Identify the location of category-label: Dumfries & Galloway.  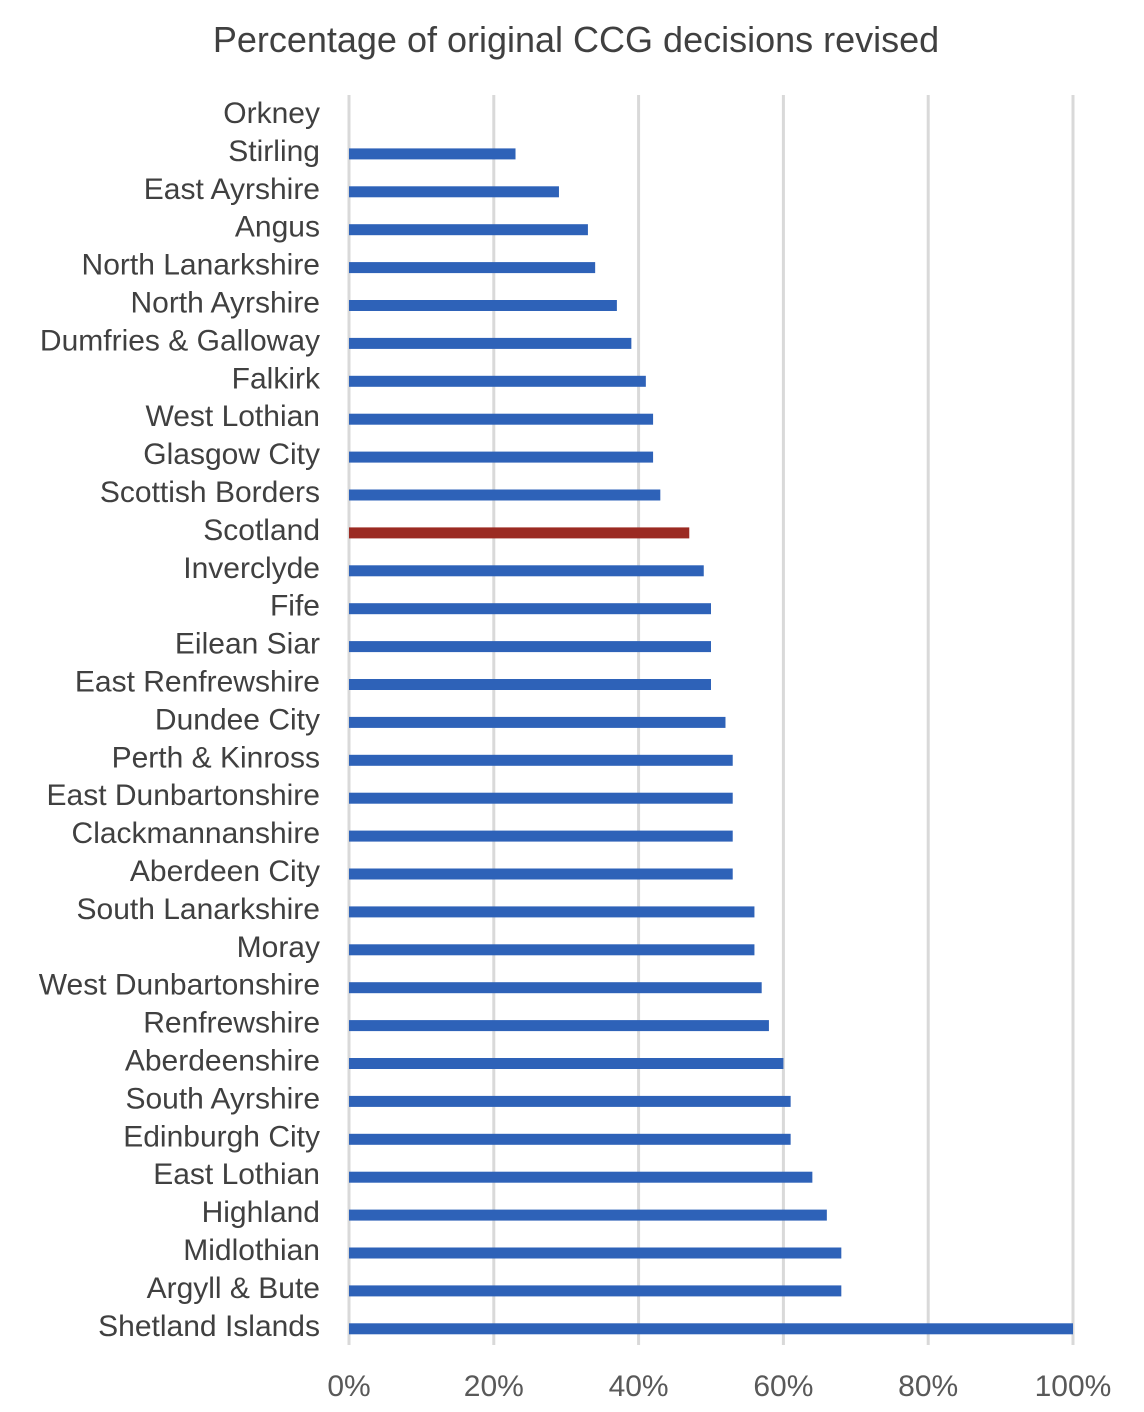
(180, 340).